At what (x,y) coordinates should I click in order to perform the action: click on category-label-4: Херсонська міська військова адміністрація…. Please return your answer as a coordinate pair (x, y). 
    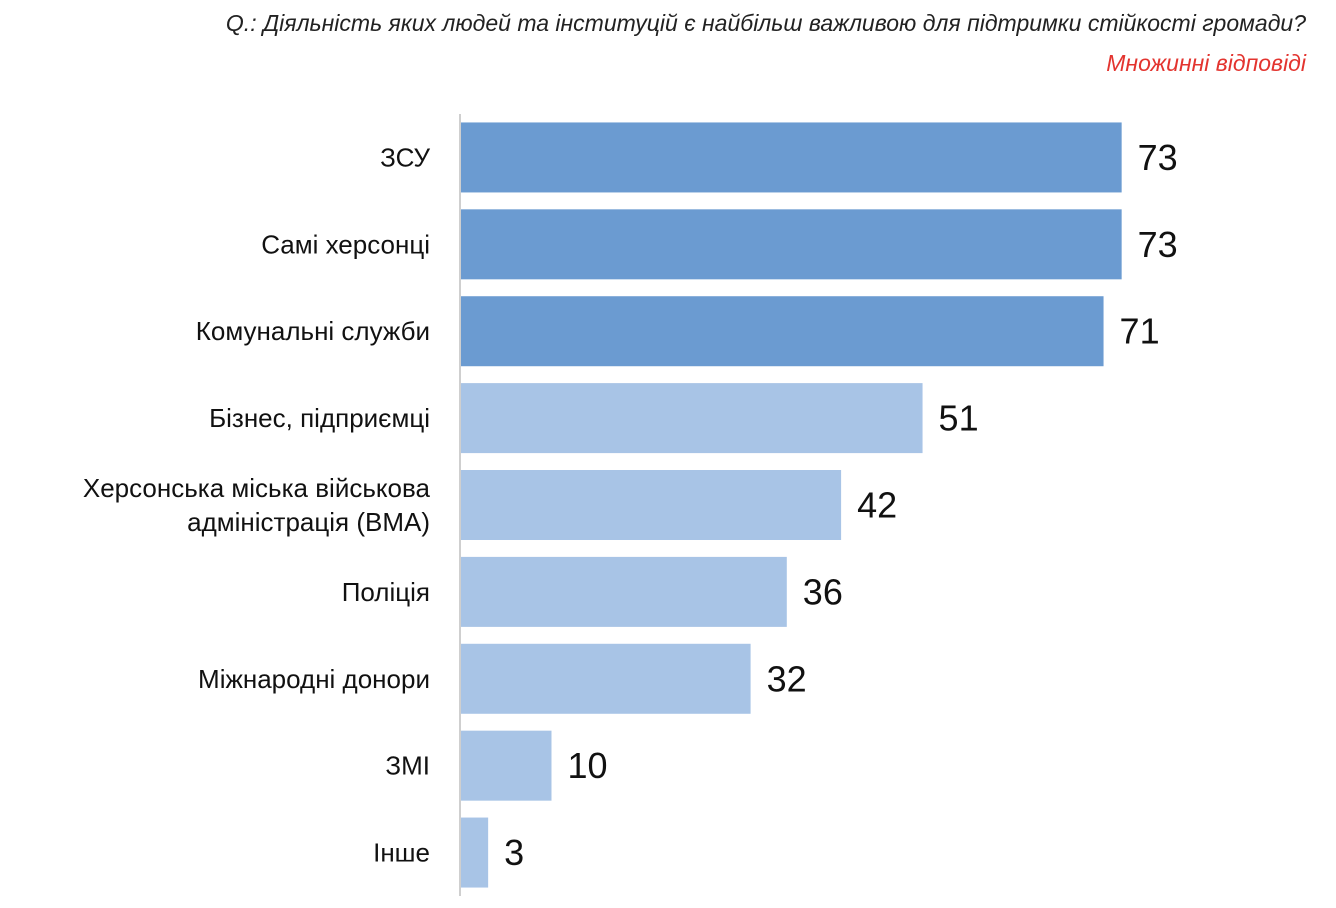
    Looking at the image, I should click on (257, 505).